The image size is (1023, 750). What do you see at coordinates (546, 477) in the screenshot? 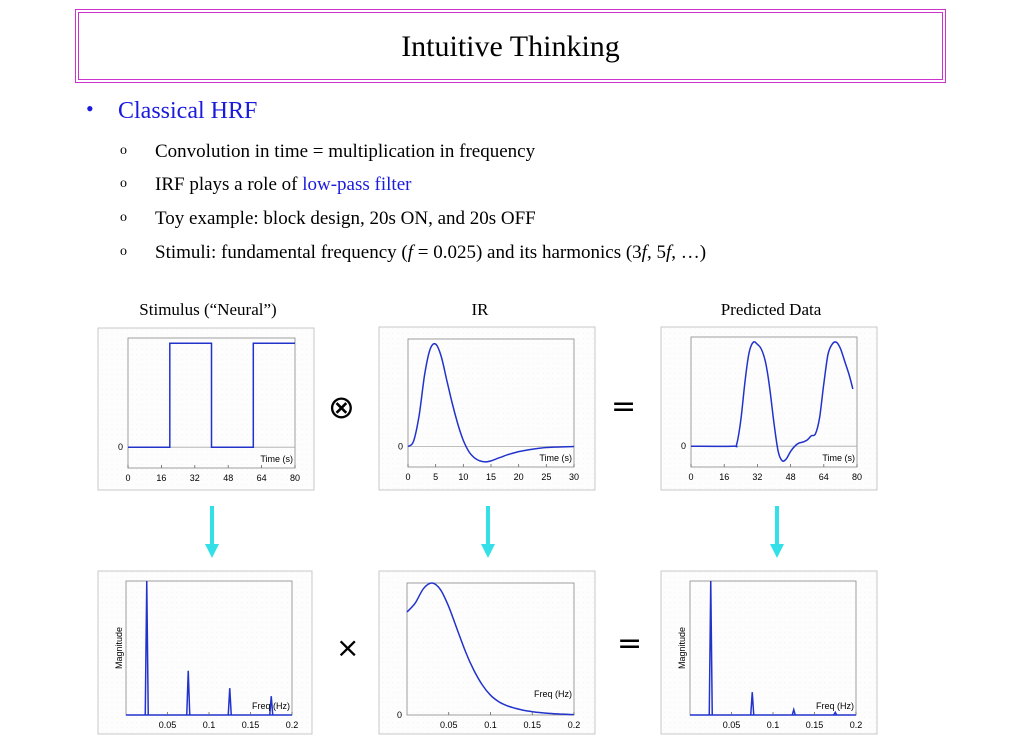
I see `x-tick-label: 25` at bounding box center [546, 477].